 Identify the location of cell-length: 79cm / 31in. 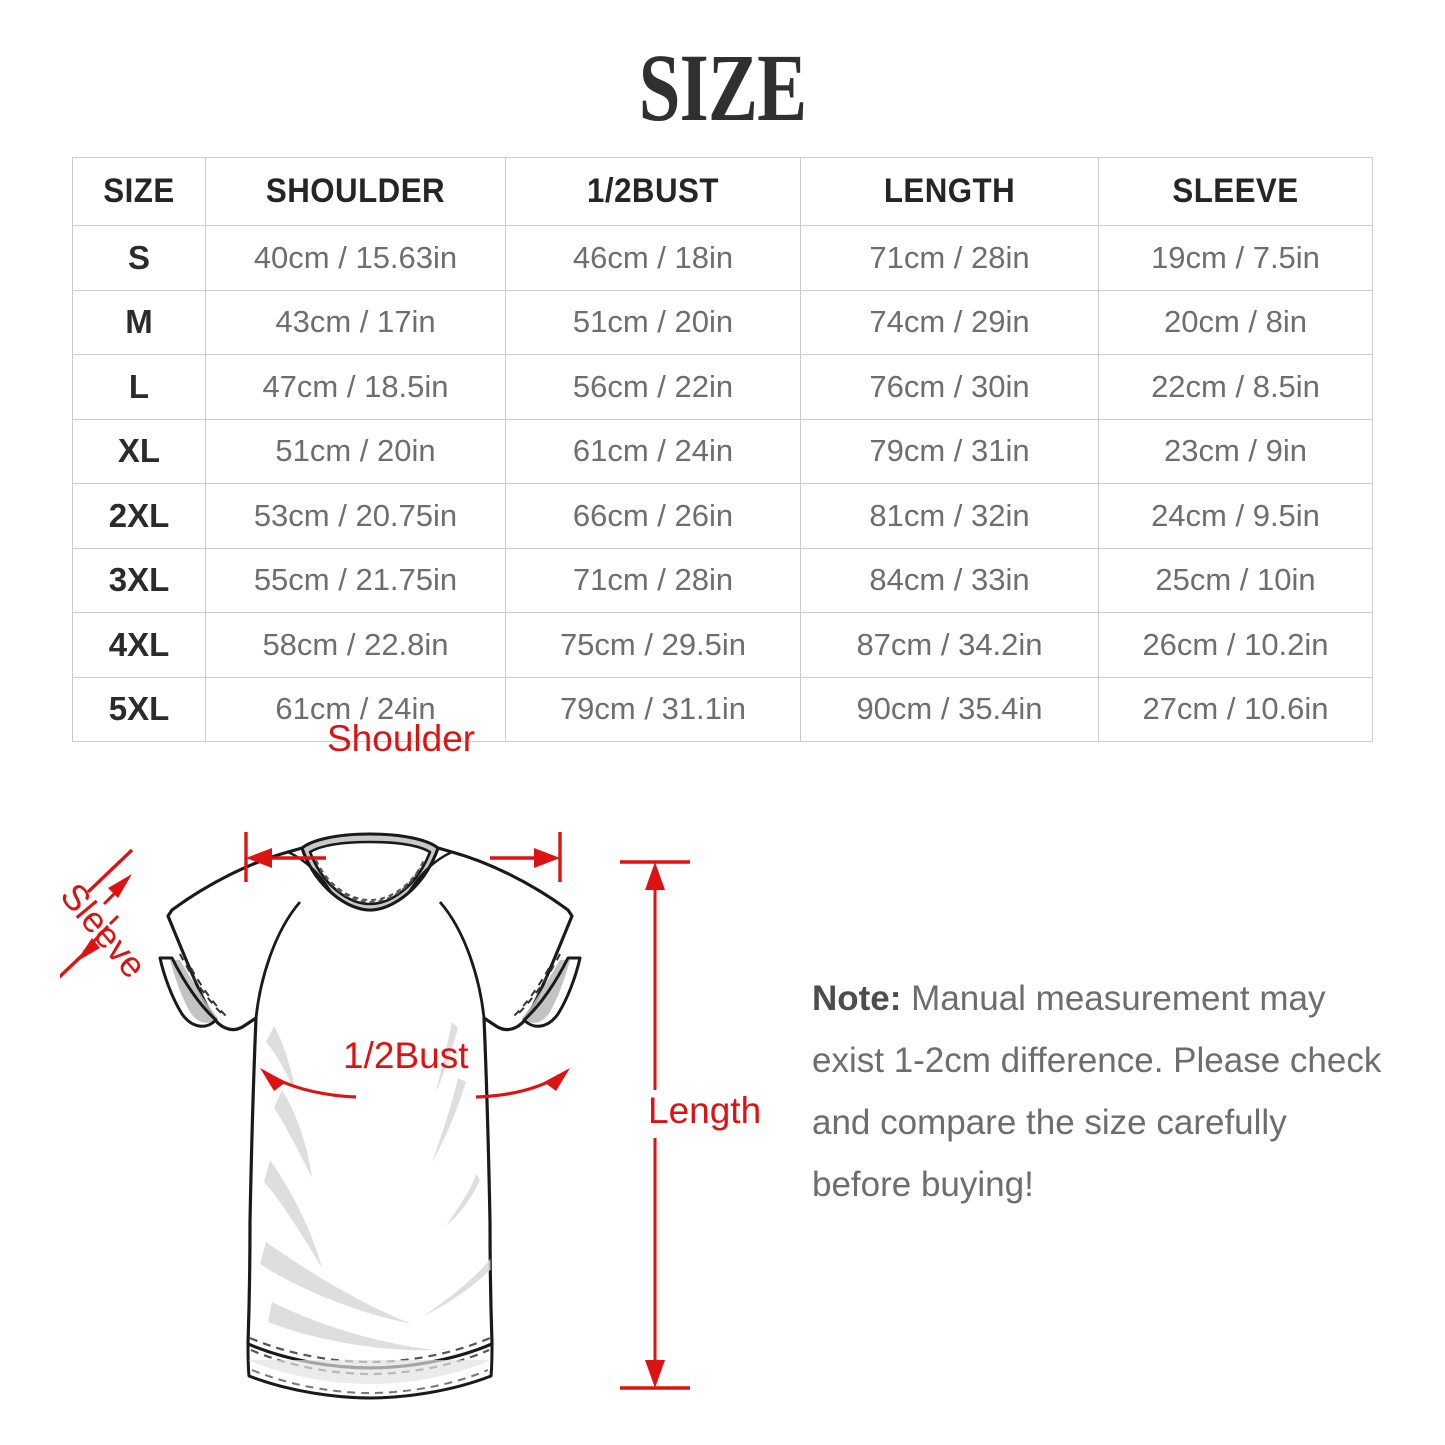
(949, 451).